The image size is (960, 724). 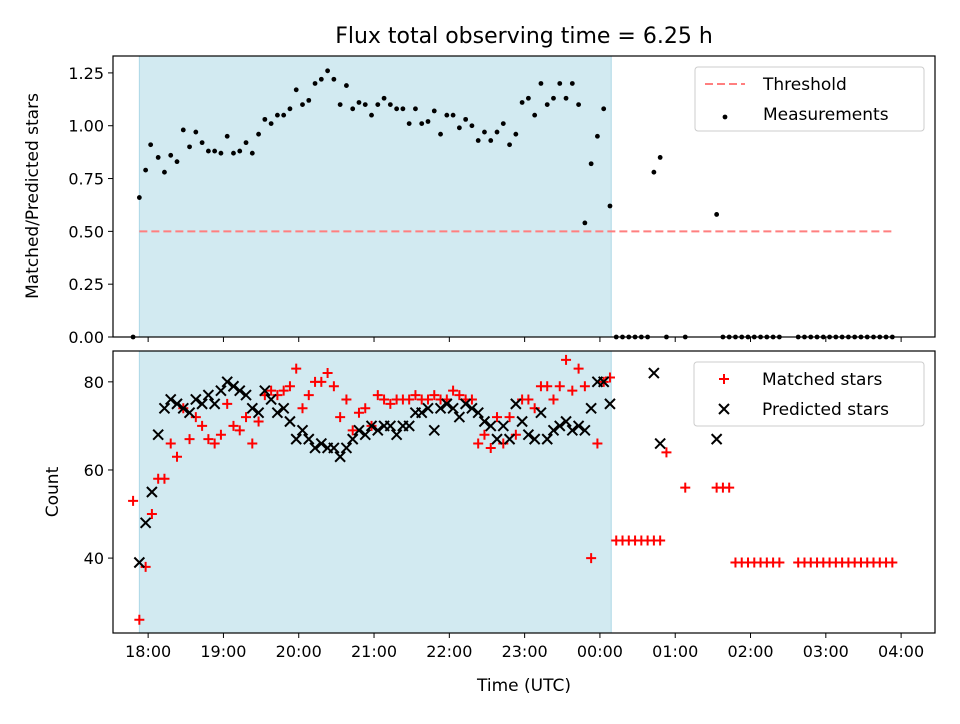 What do you see at coordinates (825, 410) in the screenshot?
I see `legend-label: Predicted stars` at bounding box center [825, 410].